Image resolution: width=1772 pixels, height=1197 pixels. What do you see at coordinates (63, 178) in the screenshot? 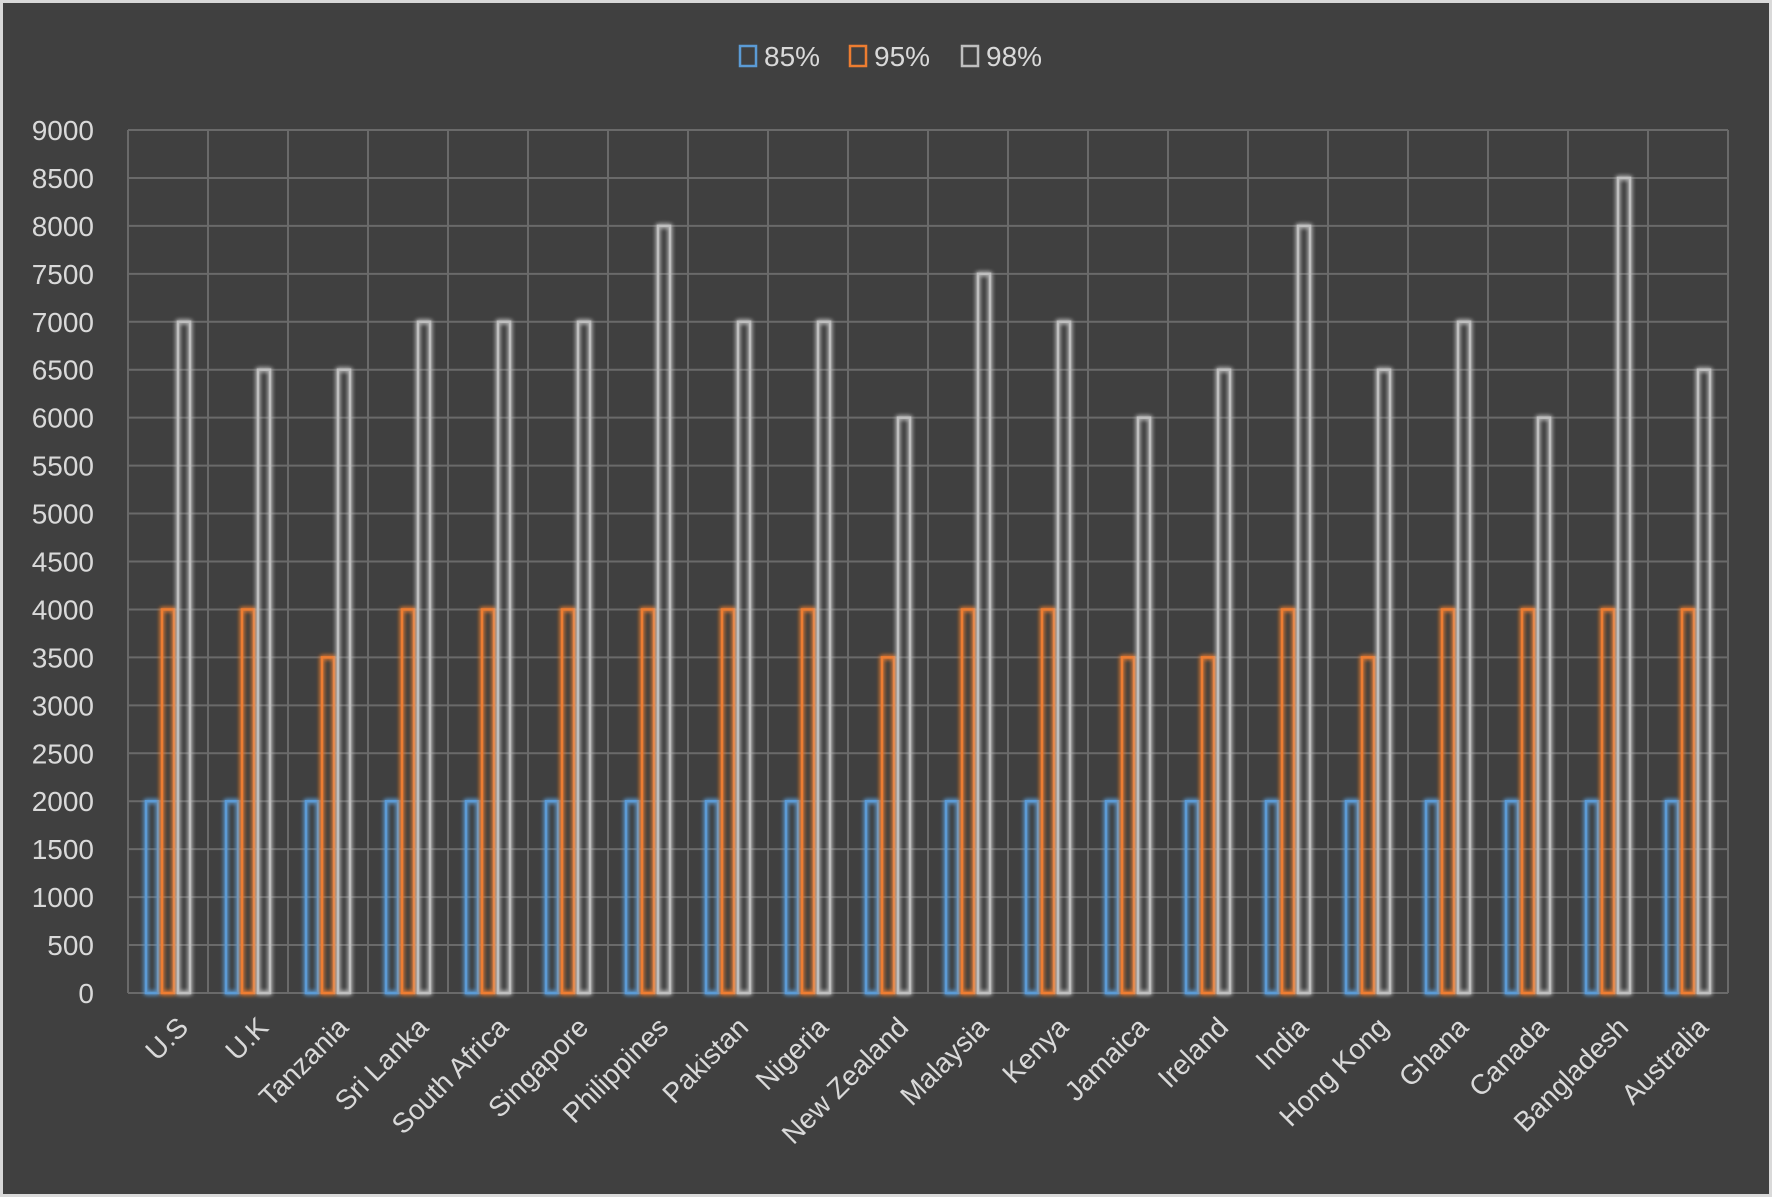
I see `y-tick-label: 8500` at bounding box center [63, 178].